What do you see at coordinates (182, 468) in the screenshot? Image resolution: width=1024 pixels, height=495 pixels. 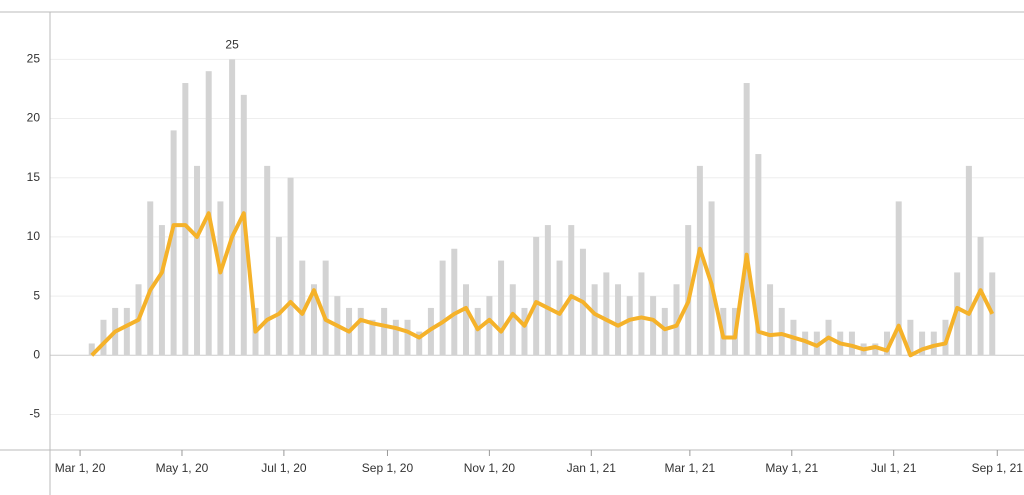 I see `x-tick-label: May 1, 20` at bounding box center [182, 468].